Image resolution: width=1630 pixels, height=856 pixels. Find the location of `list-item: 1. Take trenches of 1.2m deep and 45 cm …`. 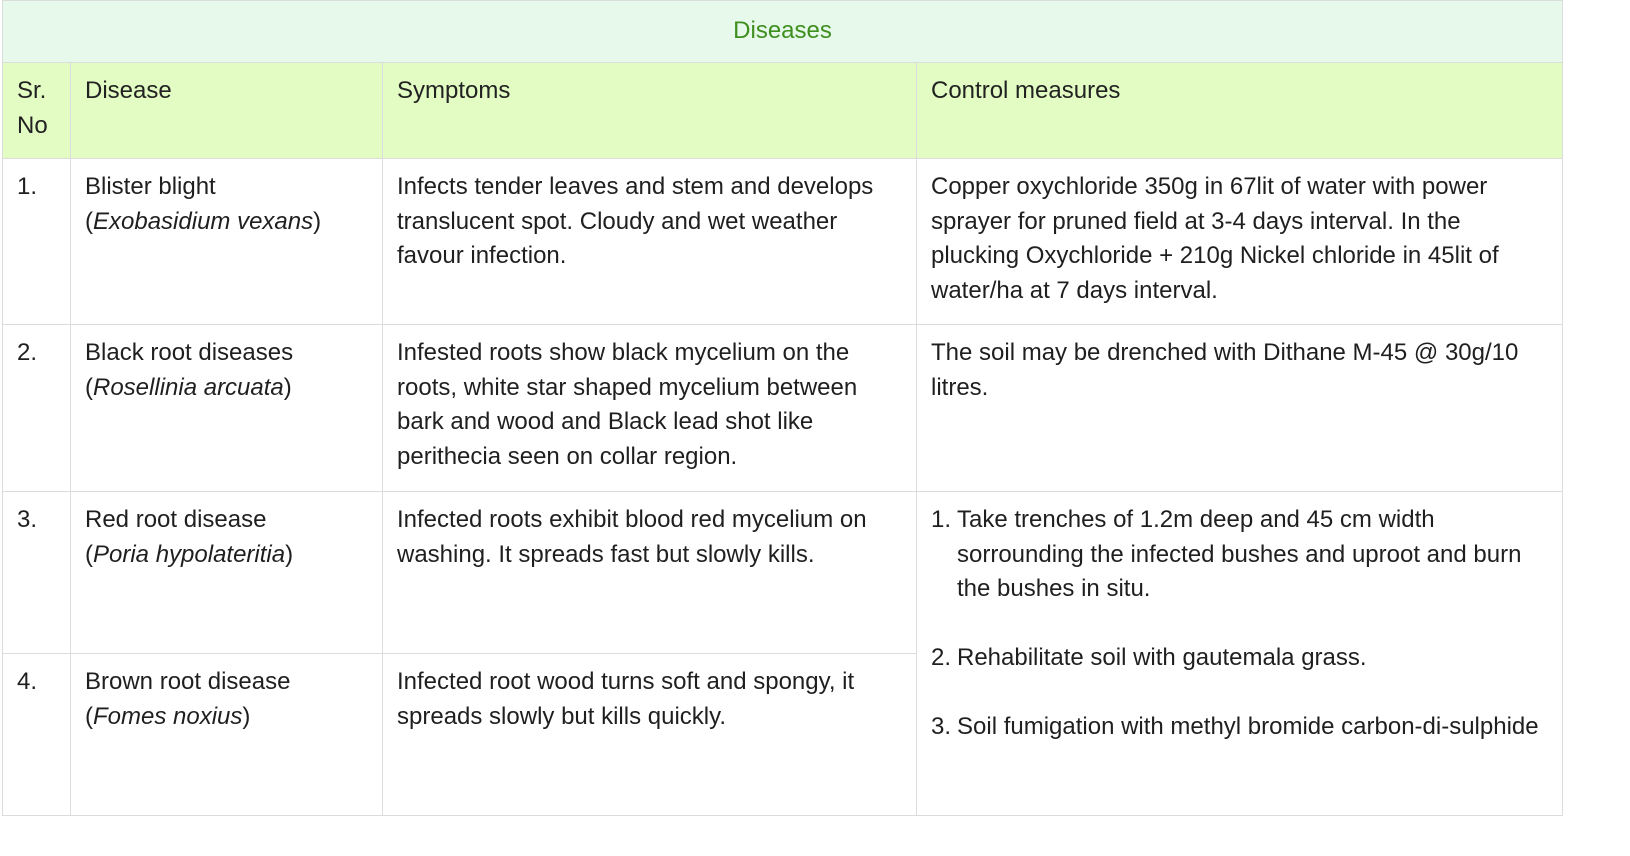

list-item: 1. Take trenches of 1.2m deep and 45 cm … is located at coordinates (1239, 555).